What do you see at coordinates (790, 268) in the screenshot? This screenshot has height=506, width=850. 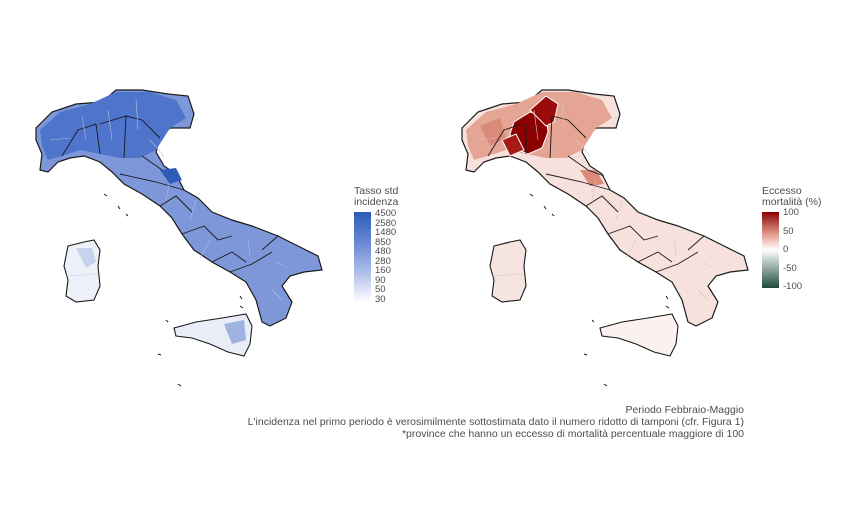 I see `mortality-tick-label: -50` at bounding box center [790, 268].